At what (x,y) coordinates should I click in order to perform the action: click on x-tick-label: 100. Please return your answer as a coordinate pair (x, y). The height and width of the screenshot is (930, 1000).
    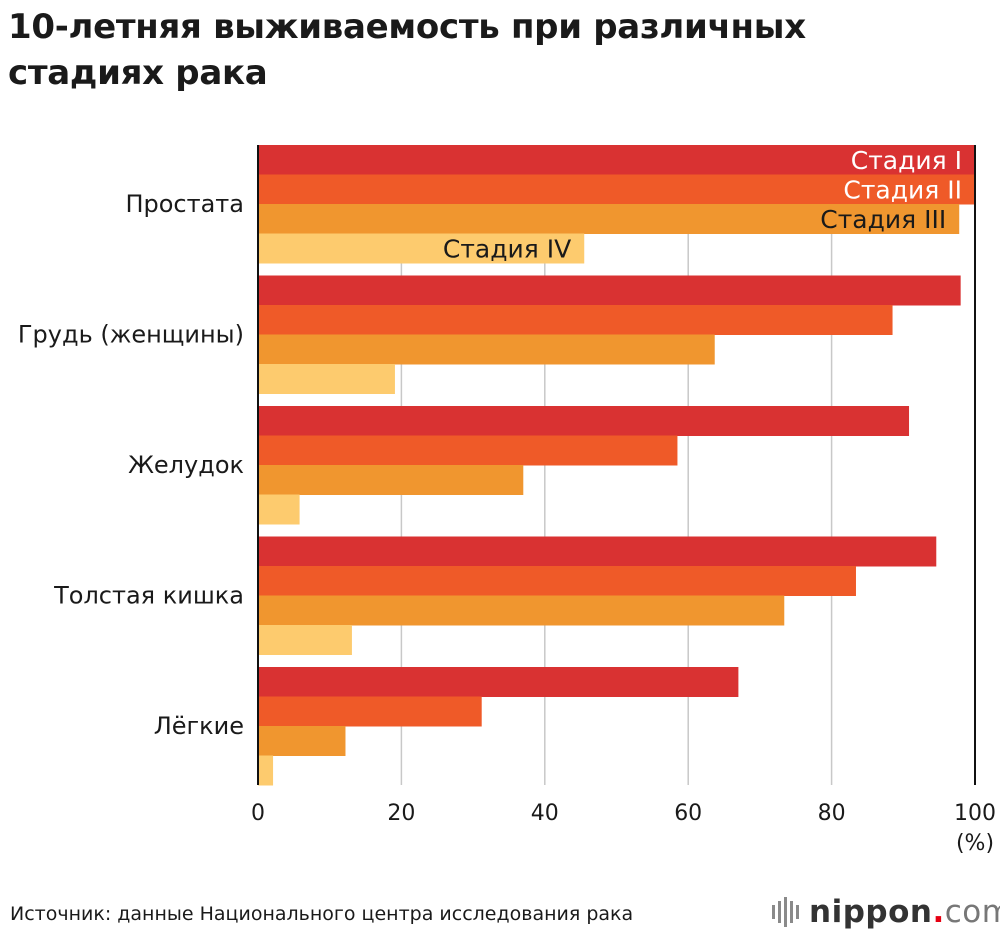
    Looking at the image, I should click on (975, 813).